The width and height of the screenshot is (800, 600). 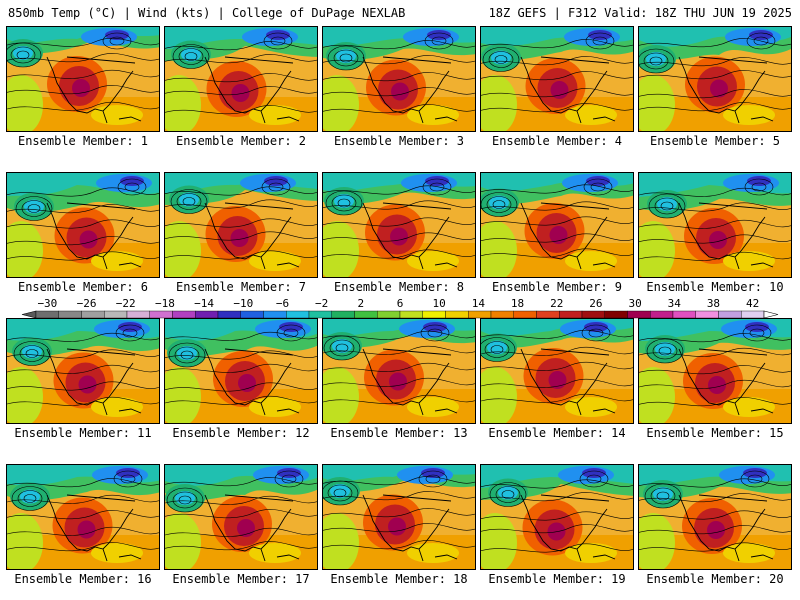 What do you see at coordinates (439, 303) in the screenshot?
I see `colorbar-tick-label: 10` at bounding box center [439, 303].